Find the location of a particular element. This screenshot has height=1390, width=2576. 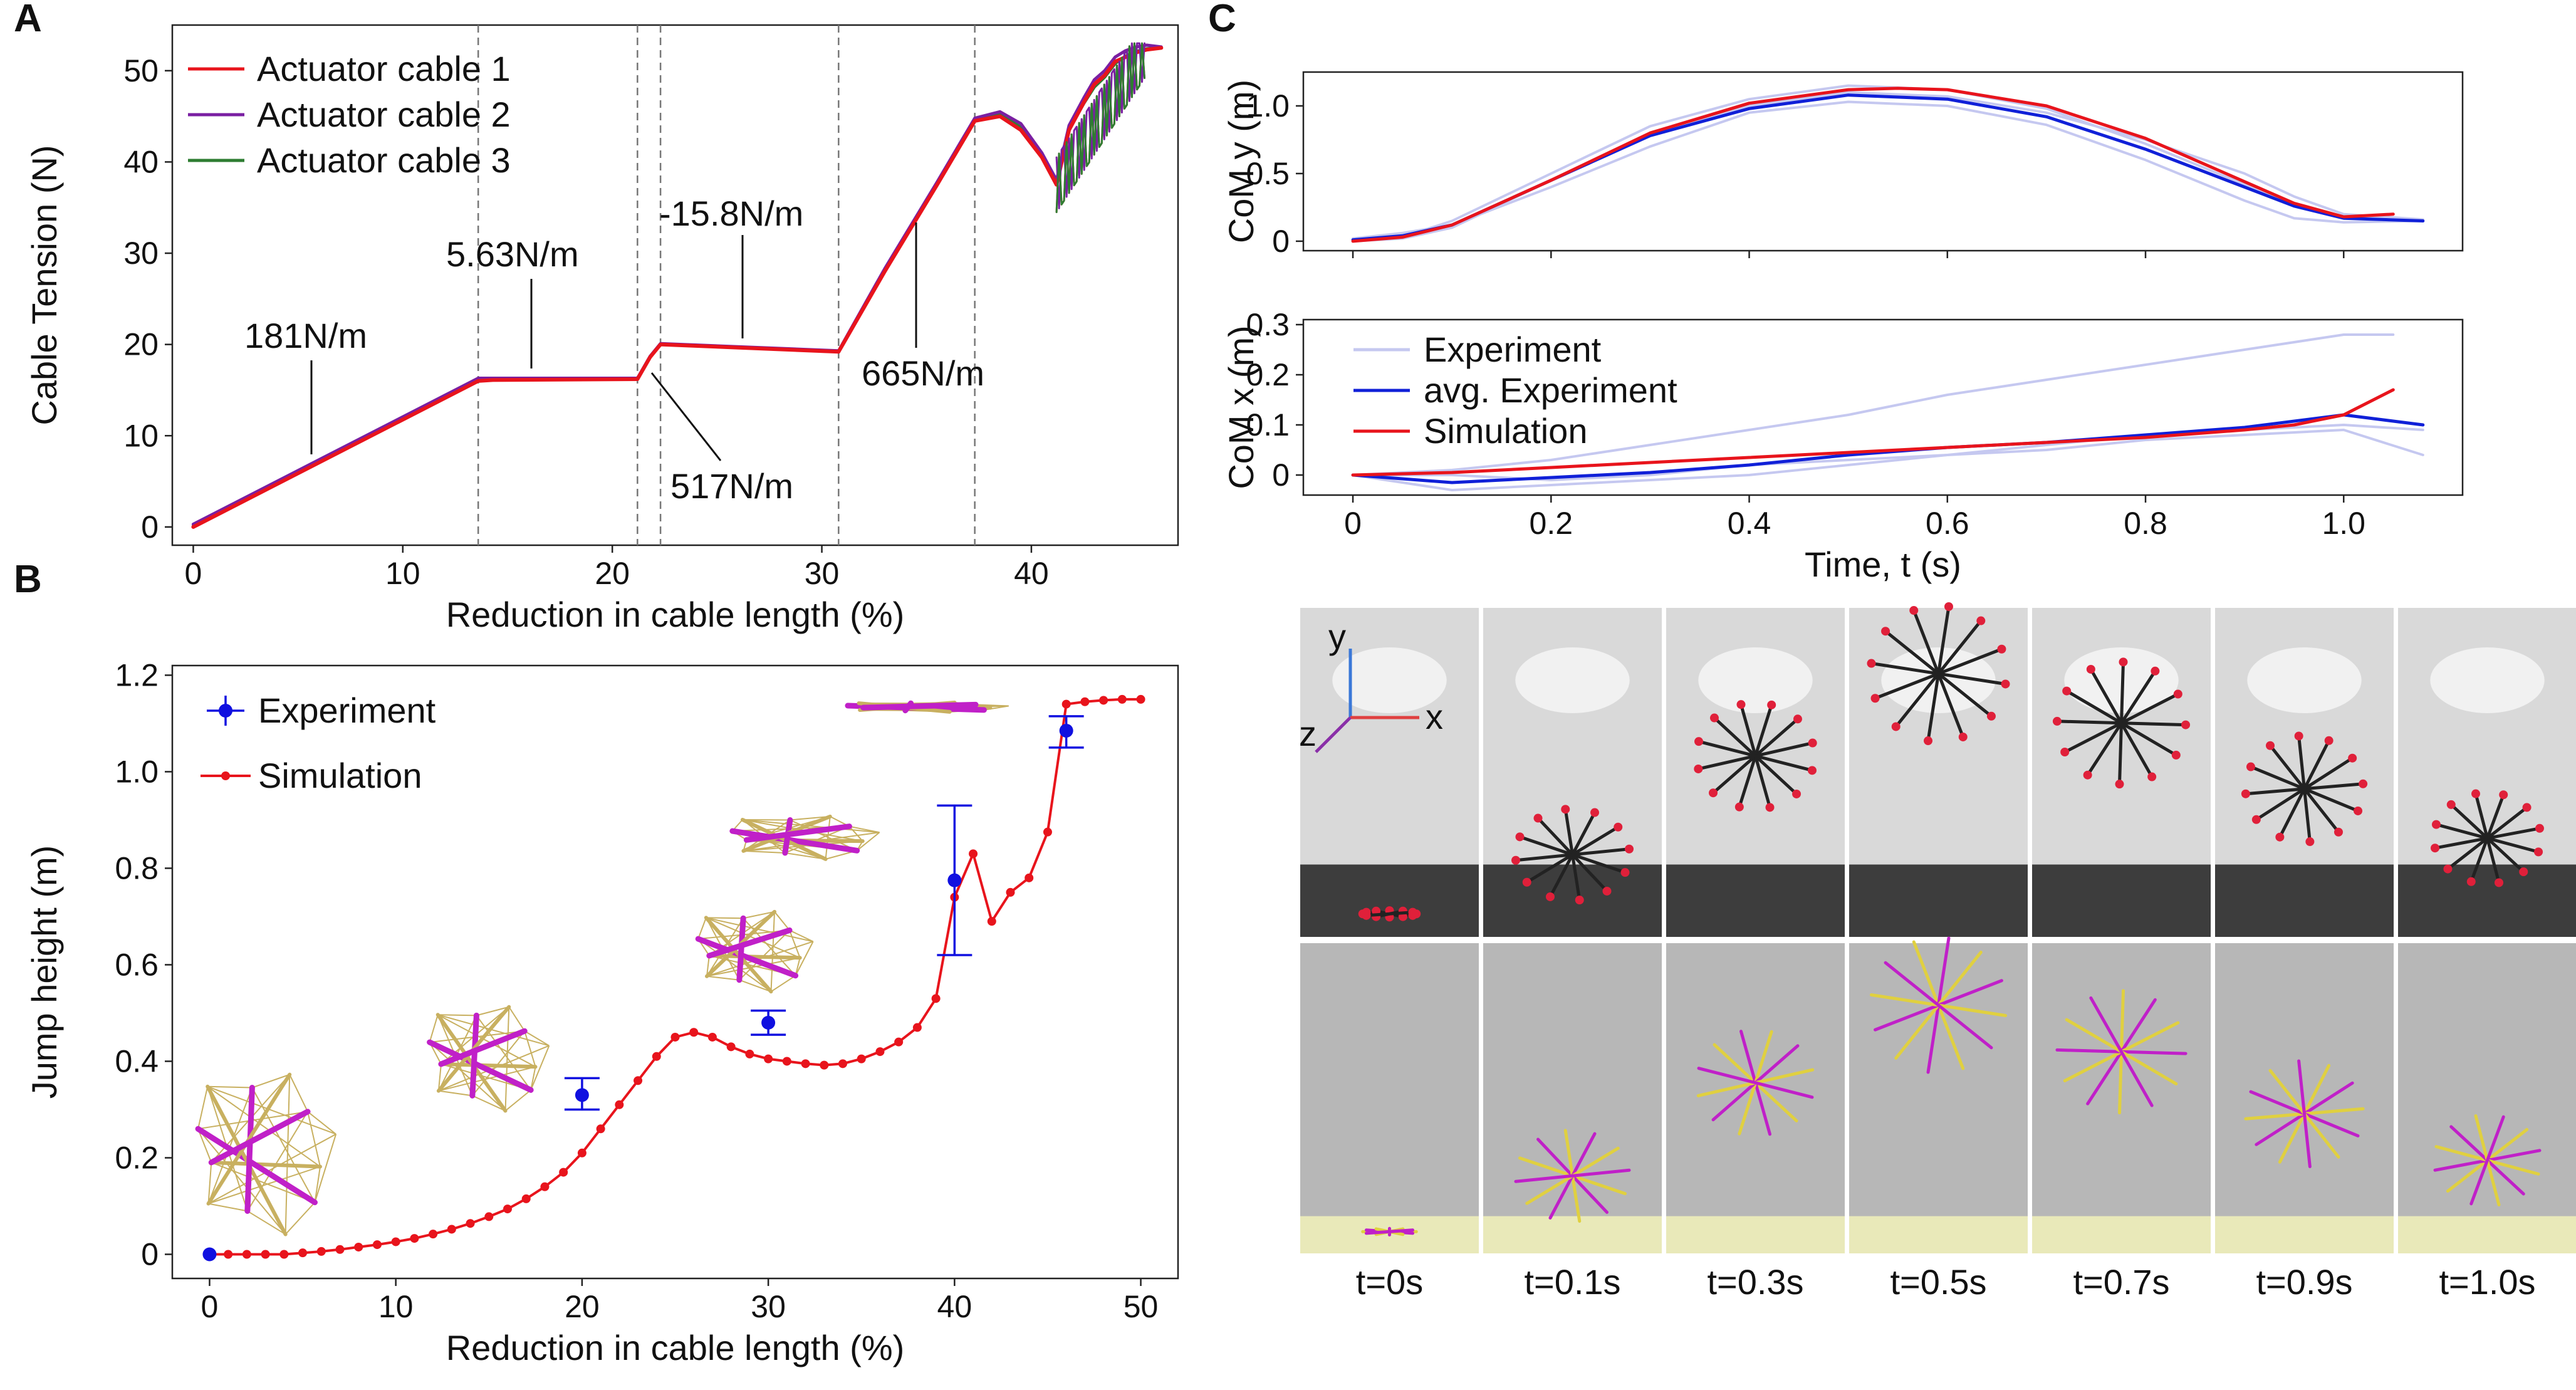

plot-frame is located at coordinates (675, 285).